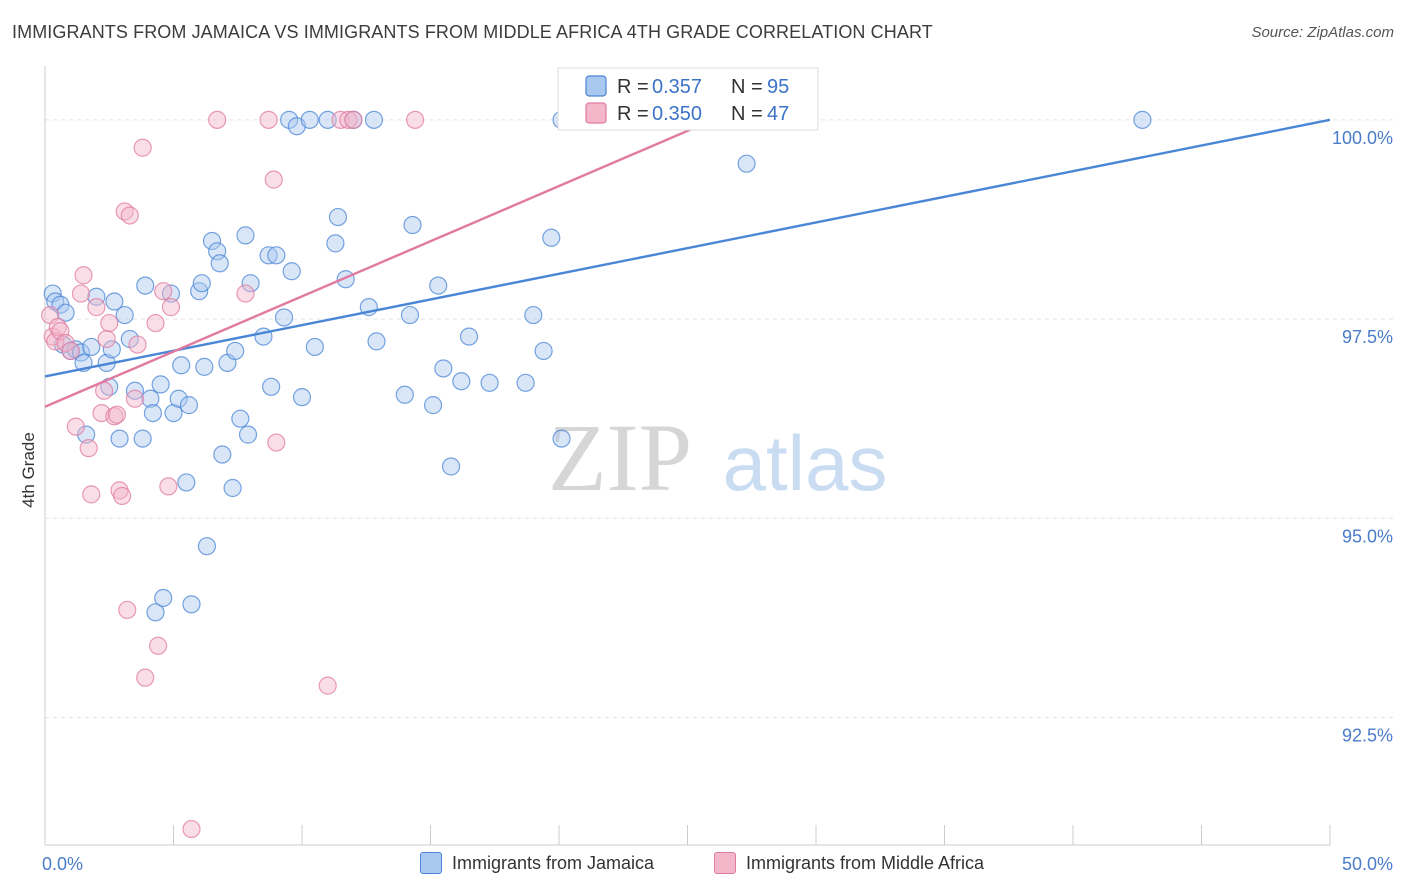 The height and width of the screenshot is (892, 1406). What do you see at coordinates (1367, 337) in the screenshot?
I see `y-tick-label-1: 97.5%` at bounding box center [1367, 337].